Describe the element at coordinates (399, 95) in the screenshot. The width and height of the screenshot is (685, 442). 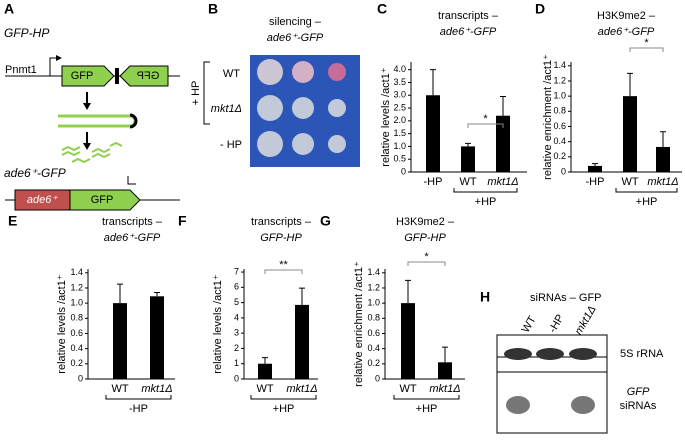
I see `y-tick-label: 3.0` at that location.